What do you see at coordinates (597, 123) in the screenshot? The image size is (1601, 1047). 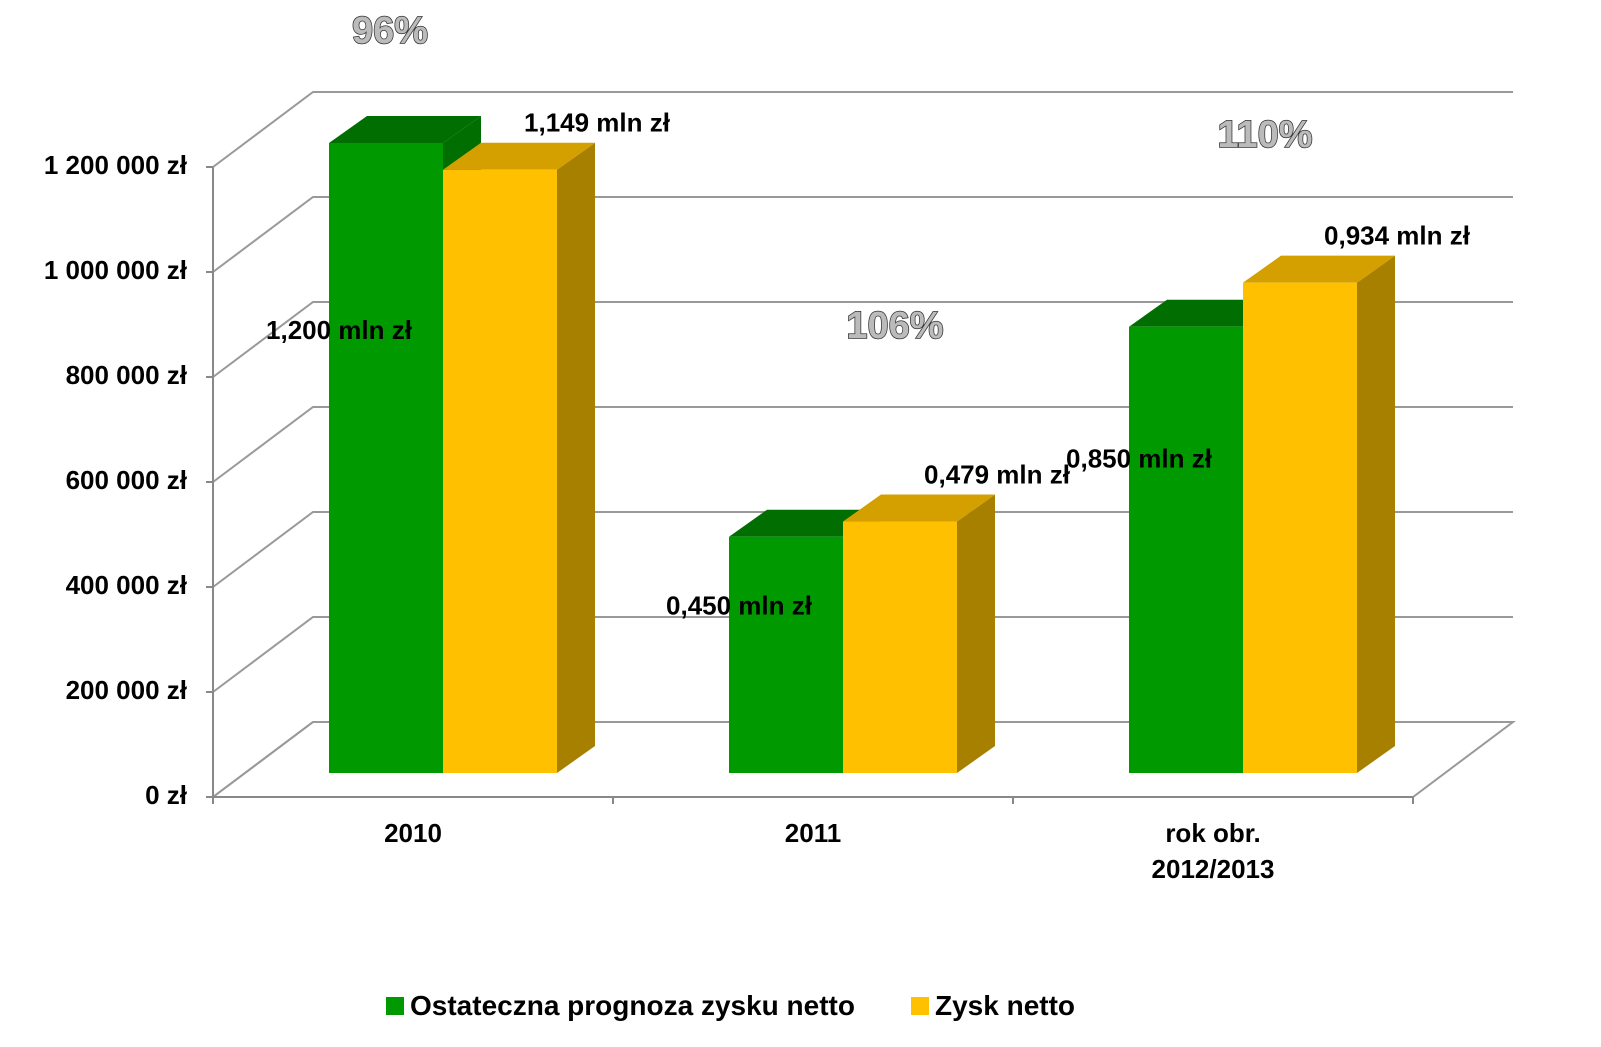 I see `data-label: 1,149 mln zł` at bounding box center [597, 123].